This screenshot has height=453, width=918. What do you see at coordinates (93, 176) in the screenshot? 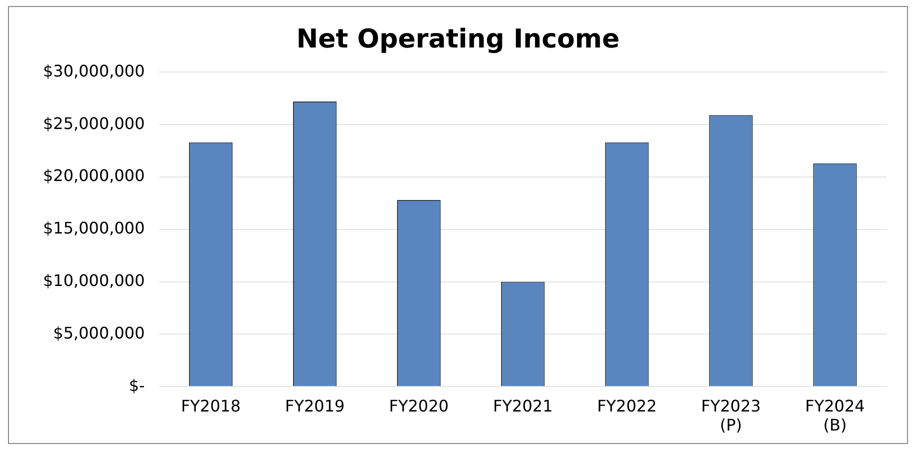
I see `y-tick-label: $20,000,000` at bounding box center [93, 176].